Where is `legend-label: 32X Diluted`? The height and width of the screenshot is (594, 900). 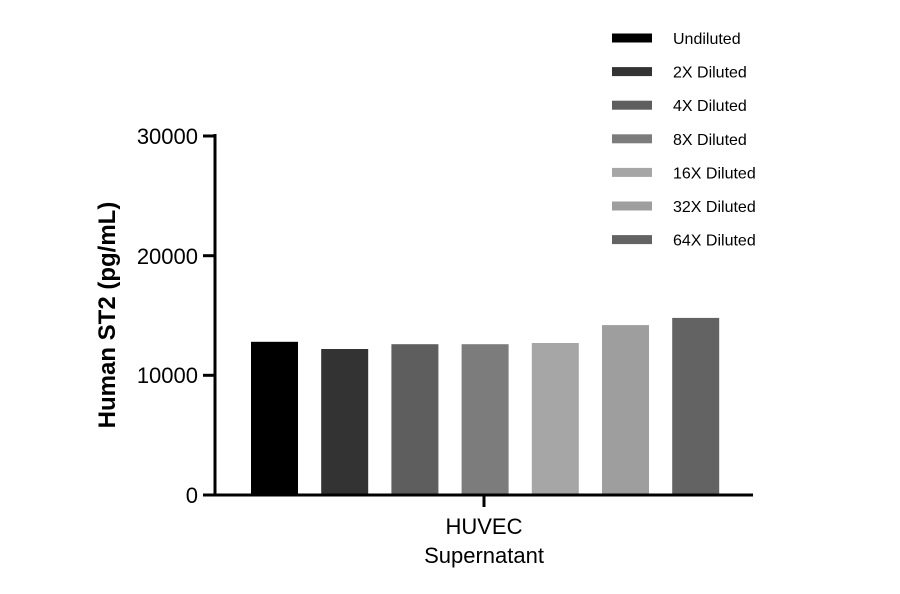 legend-label: 32X Diluted is located at coordinates (714, 207).